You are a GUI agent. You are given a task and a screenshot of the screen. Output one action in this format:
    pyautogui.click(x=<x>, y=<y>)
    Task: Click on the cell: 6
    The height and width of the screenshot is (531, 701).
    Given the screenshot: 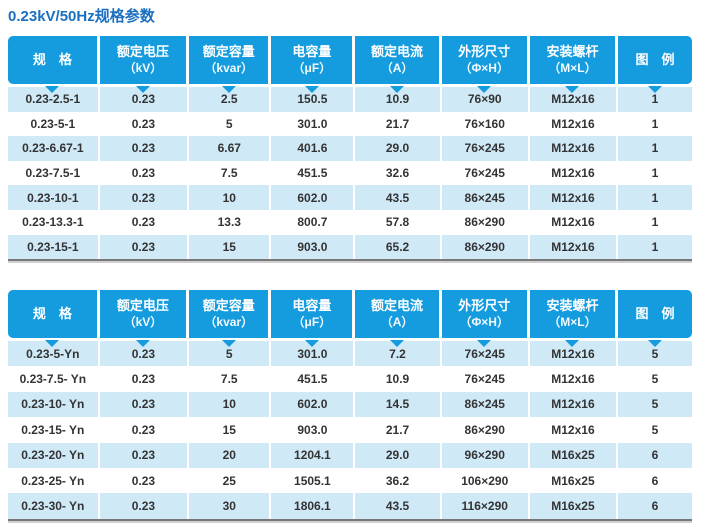 What is the action you would take?
    pyautogui.click(x=655, y=455)
    